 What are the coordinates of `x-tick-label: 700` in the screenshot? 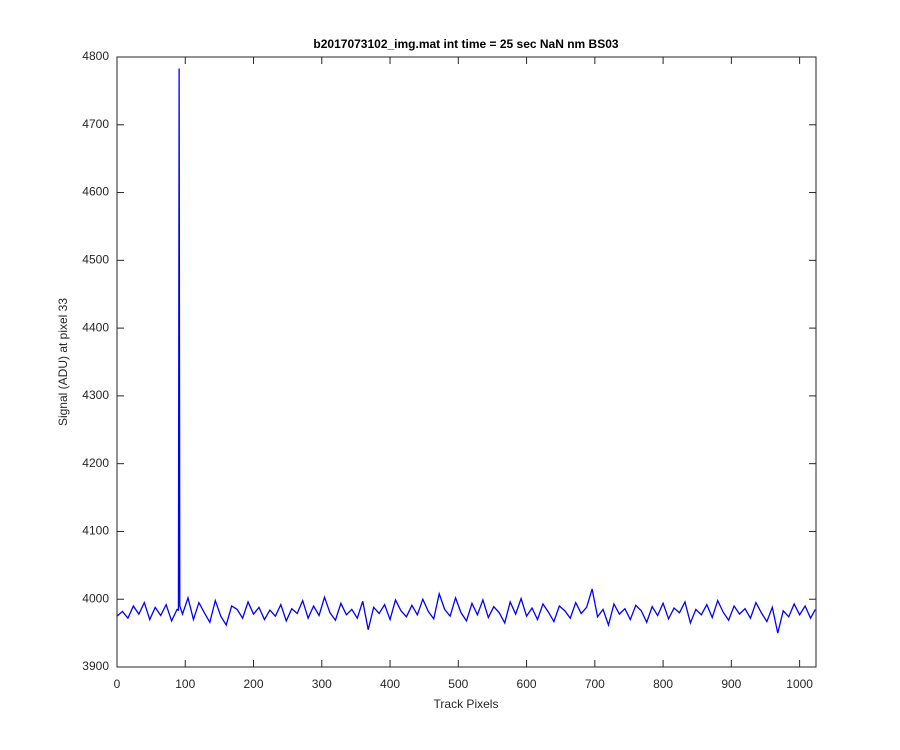 It's located at (595, 684).